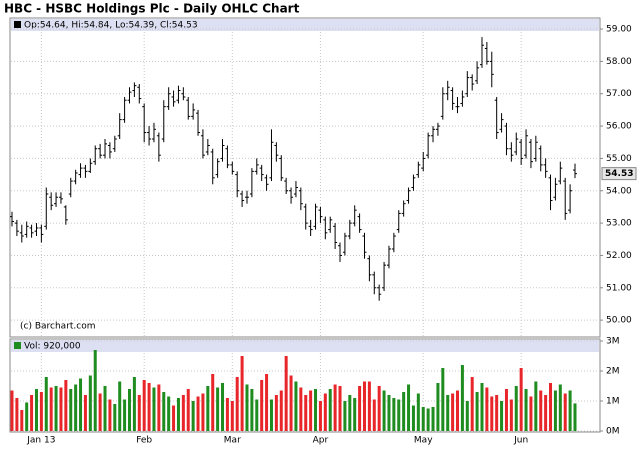 This screenshot has height=468, width=640. I want to click on price-legend-swatch, so click(17, 24).